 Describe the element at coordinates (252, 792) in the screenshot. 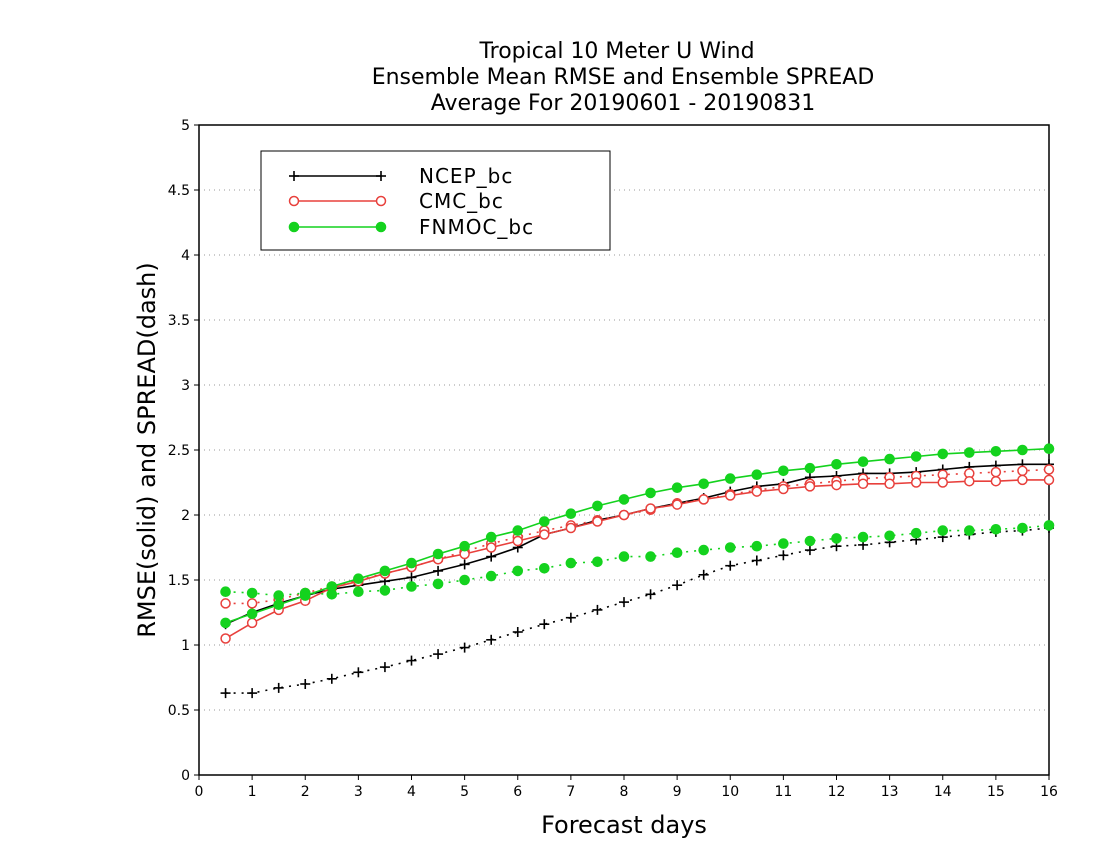

I see `x-tick-label-1: 1` at that location.